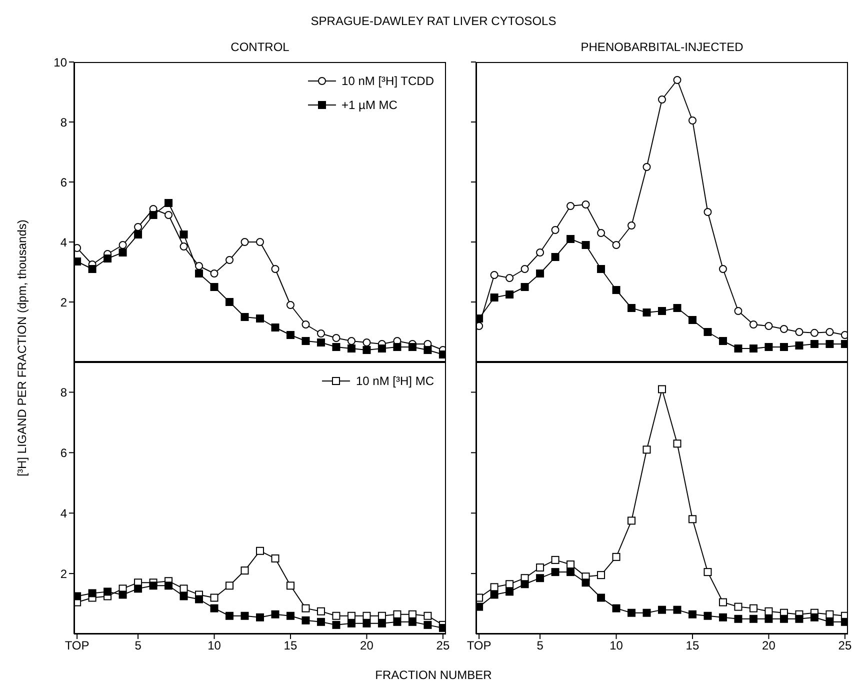 Image resolution: width=859 pixels, height=691 pixels. Describe the element at coordinates (61, 62) in the screenshot. I see `y-tick-label: 10` at that location.